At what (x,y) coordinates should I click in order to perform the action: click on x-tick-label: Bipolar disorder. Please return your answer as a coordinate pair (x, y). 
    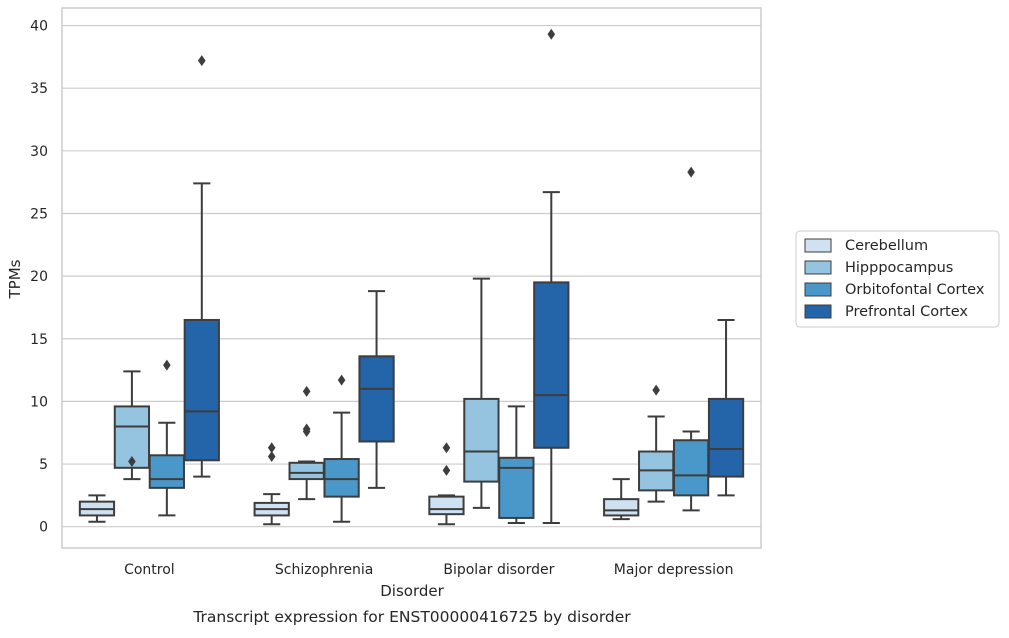
    Looking at the image, I should click on (498, 570).